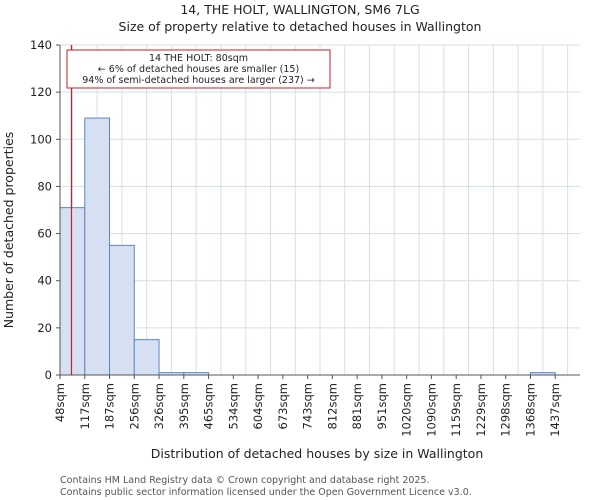 The height and width of the screenshot is (500, 600). Describe the element at coordinates (44, 328) in the screenshot. I see `y-tick-label: 20` at that location.